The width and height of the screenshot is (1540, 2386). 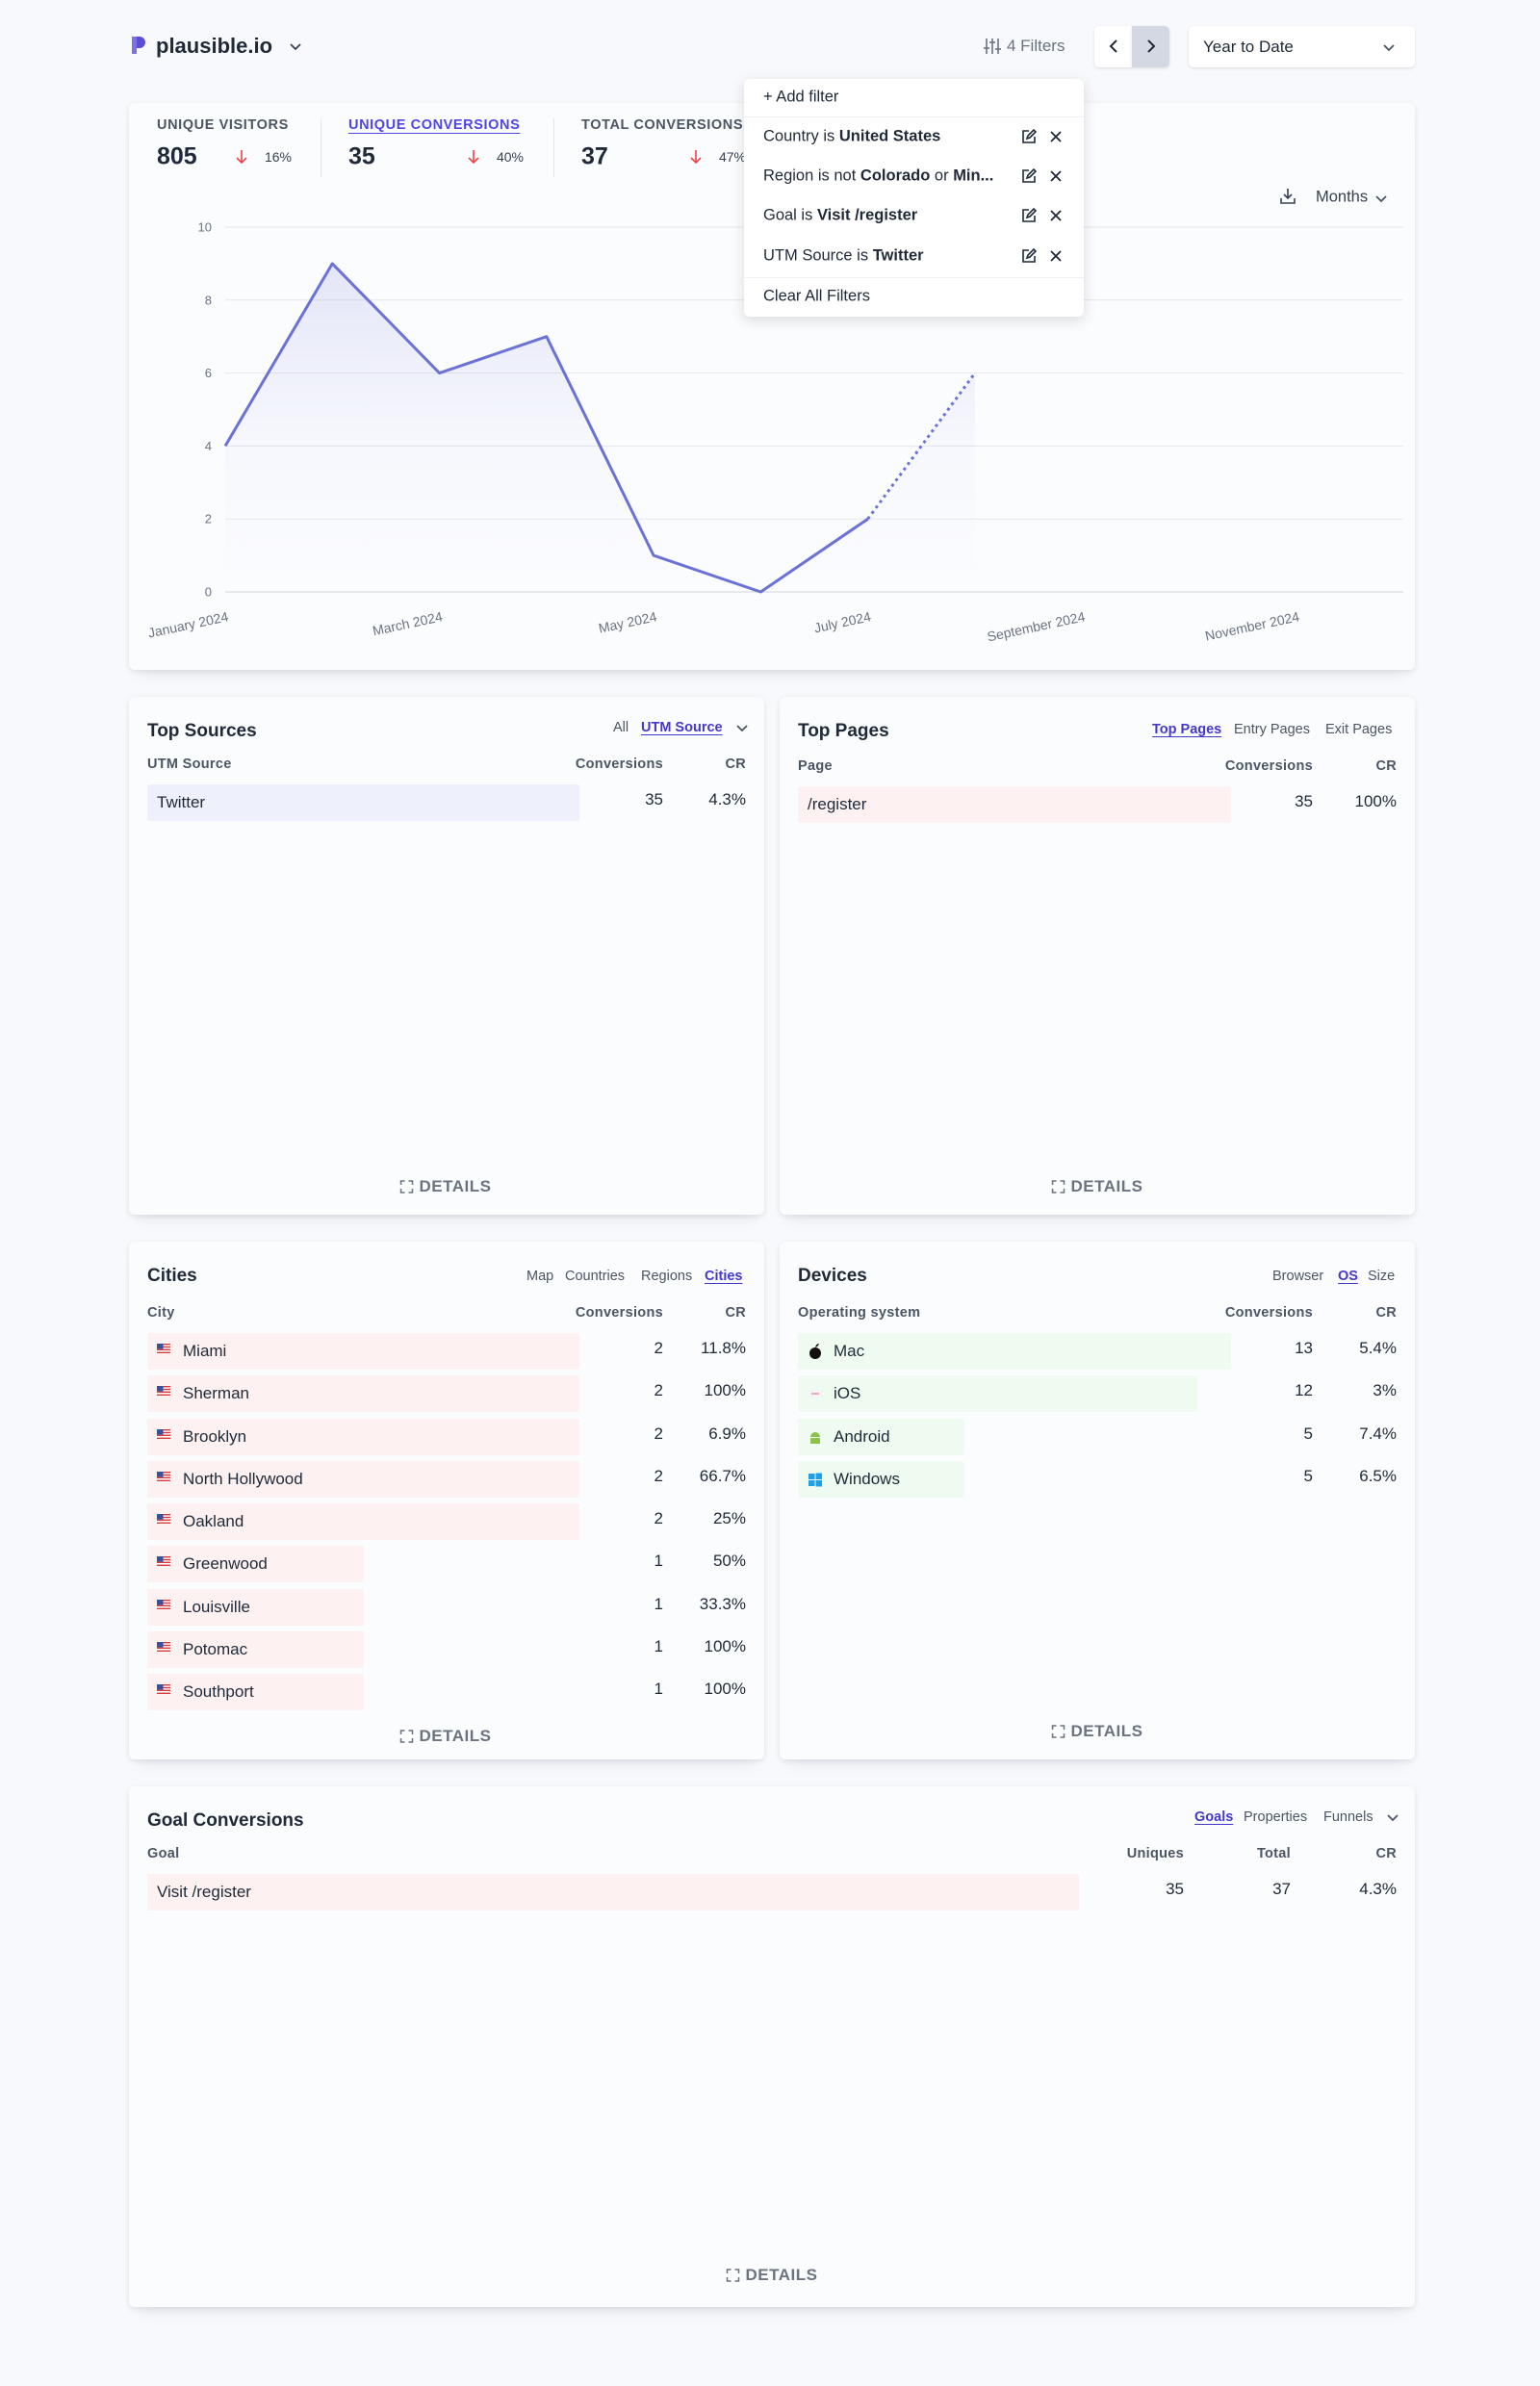 What do you see at coordinates (214, 46) in the screenshot?
I see `site-name: plausible.io` at bounding box center [214, 46].